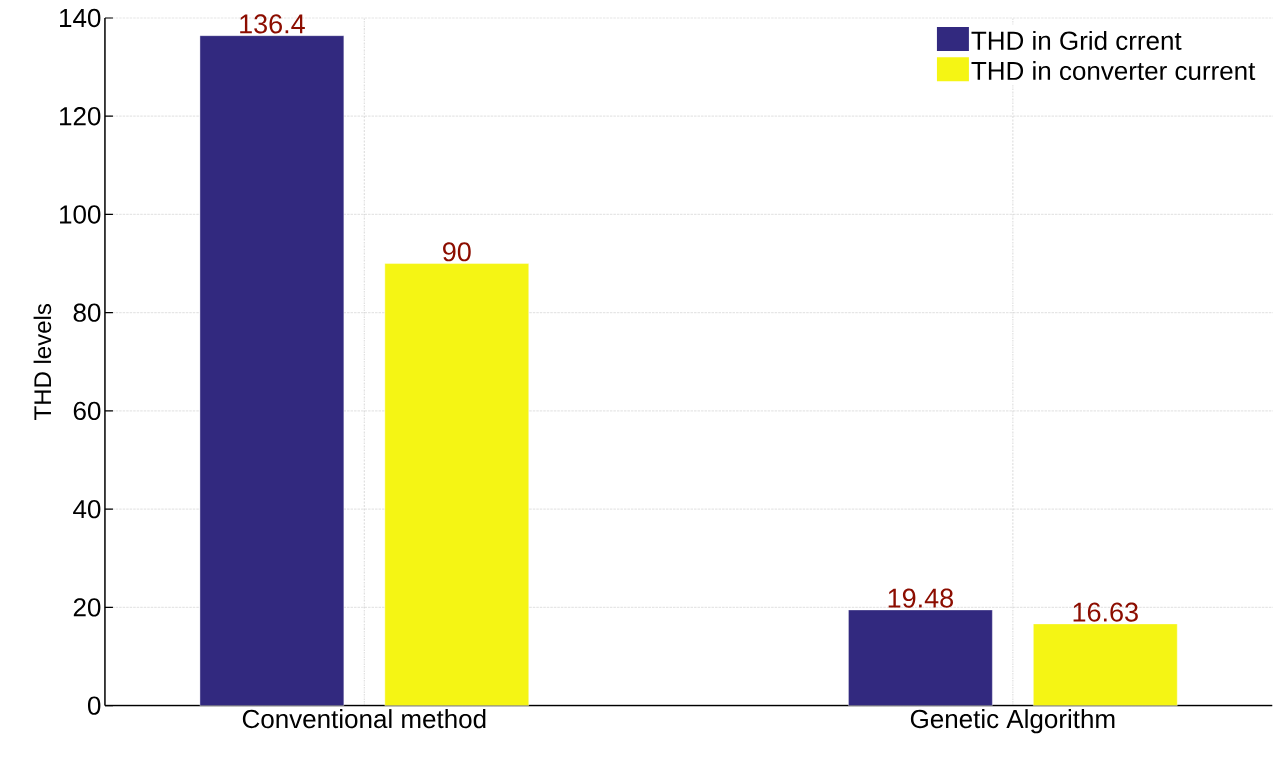  What do you see at coordinates (1105, 612) in the screenshot?
I see `data-label: 16.63` at bounding box center [1105, 612].